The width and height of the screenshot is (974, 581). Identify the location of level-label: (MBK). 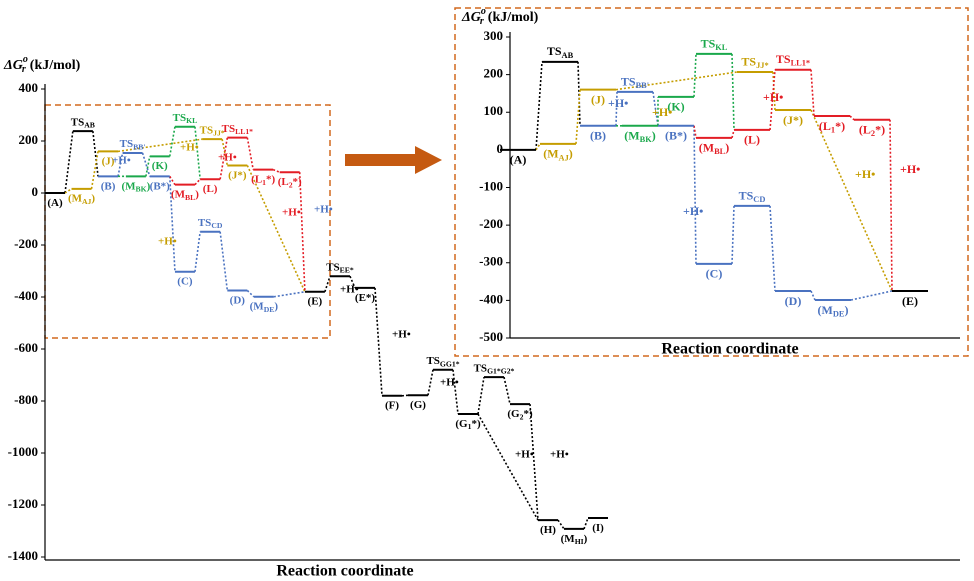
(639, 136).